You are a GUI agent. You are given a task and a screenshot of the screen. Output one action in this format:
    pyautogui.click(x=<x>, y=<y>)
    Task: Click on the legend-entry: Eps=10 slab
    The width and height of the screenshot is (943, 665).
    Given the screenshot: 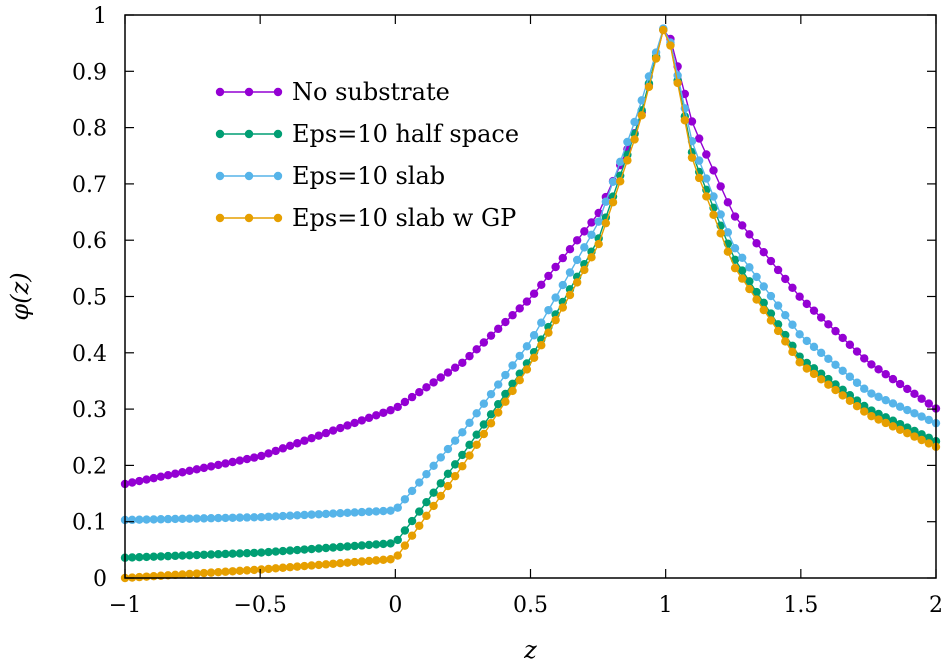 What is the action you would take?
    pyautogui.click(x=330, y=176)
    